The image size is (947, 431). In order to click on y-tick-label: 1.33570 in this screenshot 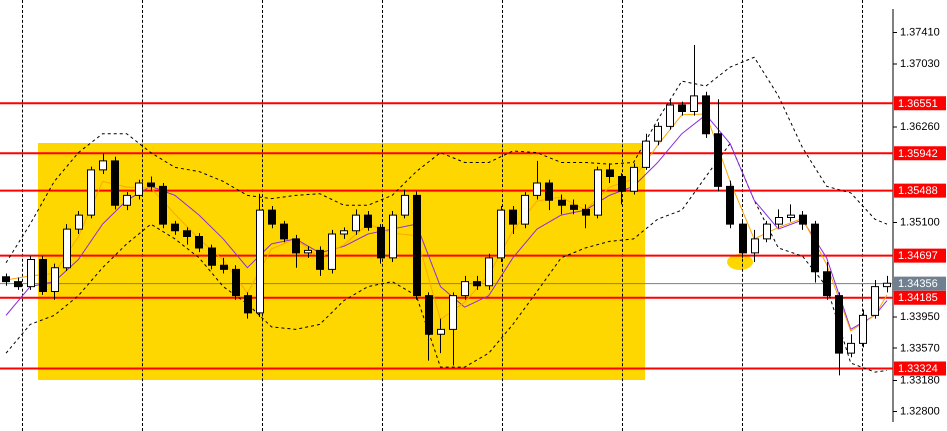, I will do `click(920, 348)`.